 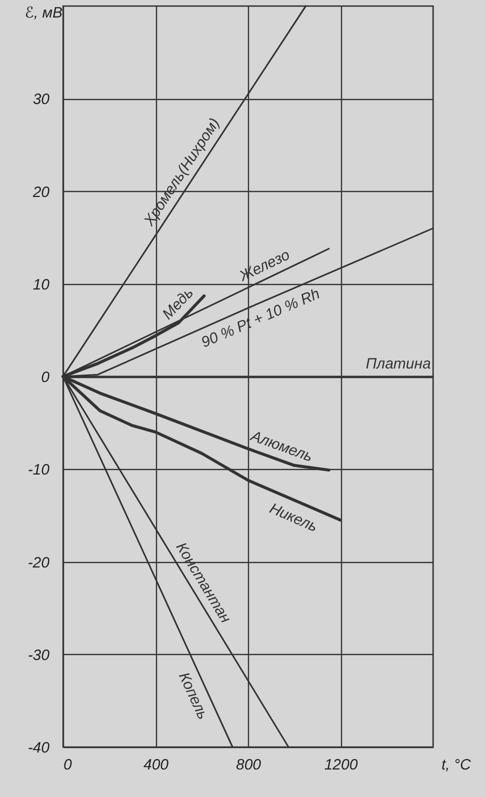 I want to click on x-tick-label: 800, so click(x=249, y=765).